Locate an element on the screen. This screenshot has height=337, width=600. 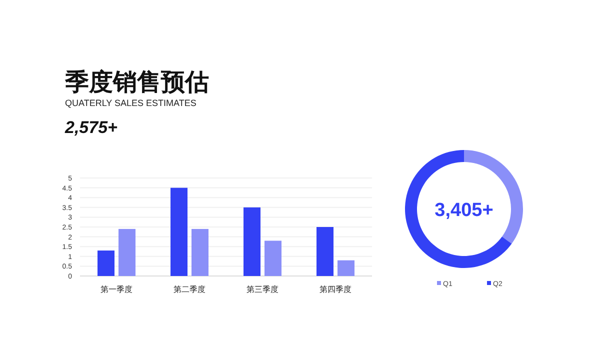
chart-subtitle: QUATERLY SALES ESTIMATES is located at coordinates (130, 103).